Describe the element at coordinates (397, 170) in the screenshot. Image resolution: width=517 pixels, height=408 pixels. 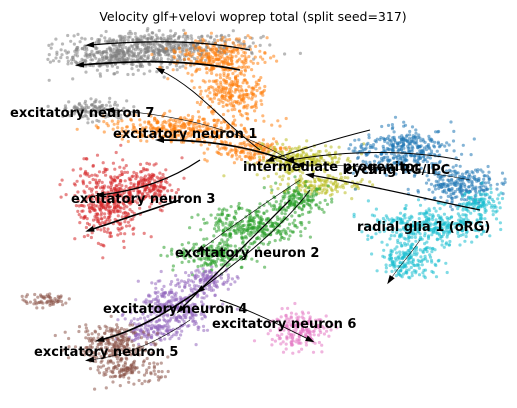
I see `cluster-label: cycling RG/IPC` at that location.